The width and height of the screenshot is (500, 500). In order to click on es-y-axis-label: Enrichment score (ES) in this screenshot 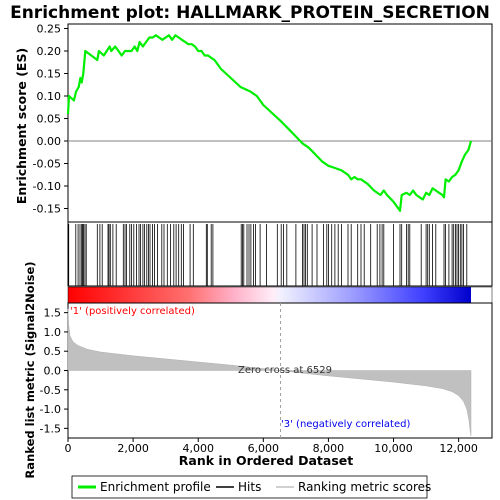, I will do `click(21, 126)`.